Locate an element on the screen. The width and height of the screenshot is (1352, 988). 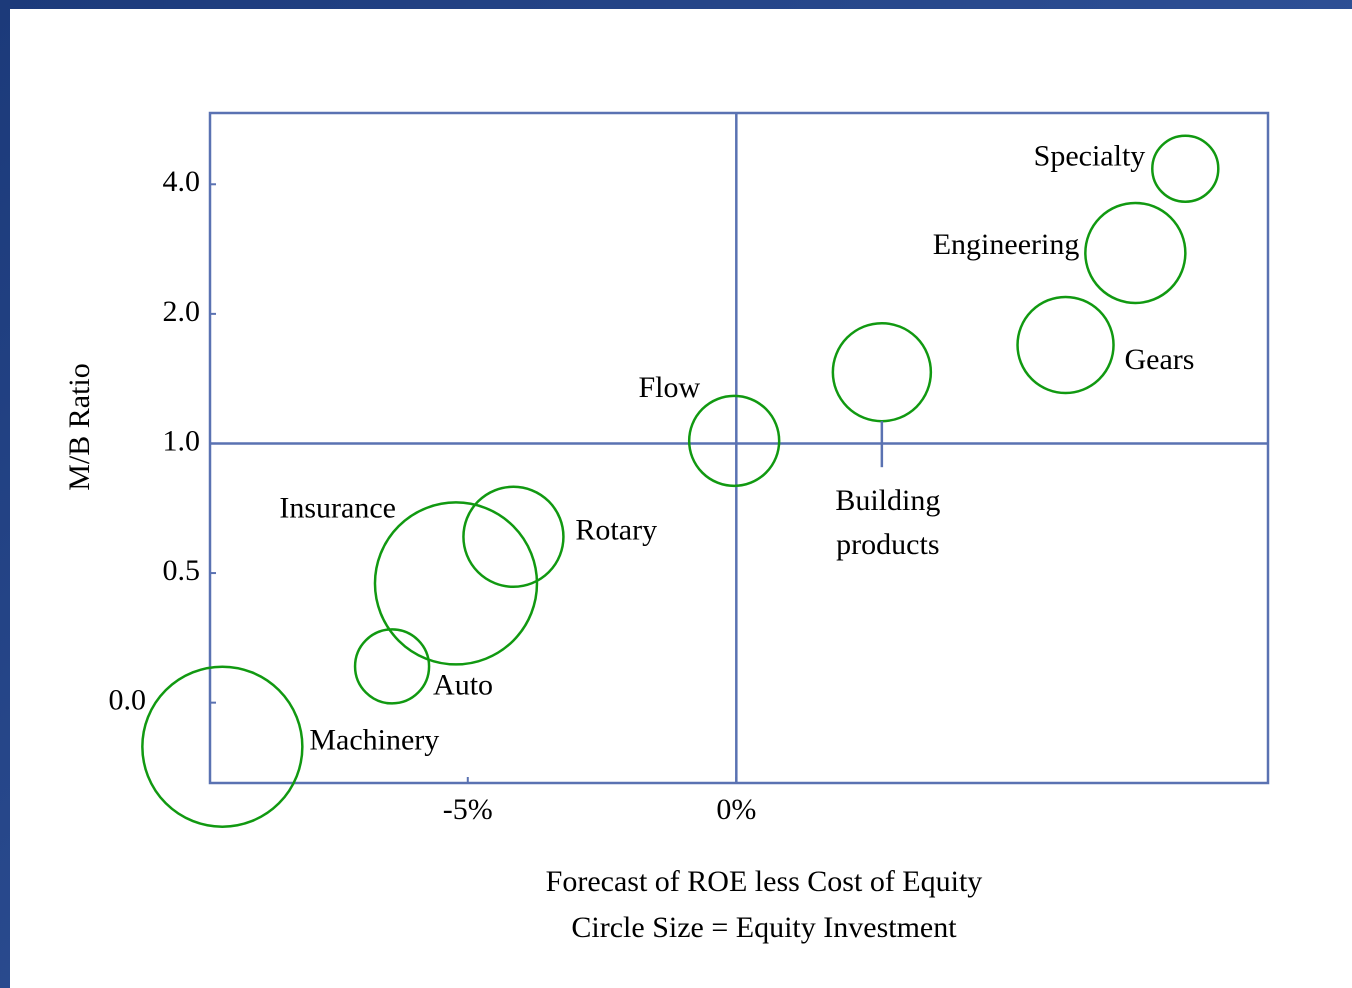
y-tick-label: 2.0 is located at coordinates (182, 311).